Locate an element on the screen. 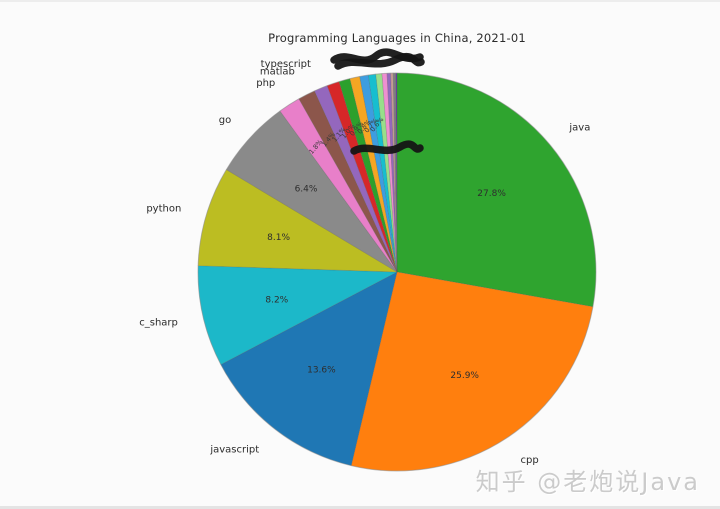  pie-slice-cpp is located at coordinates (472, 371).